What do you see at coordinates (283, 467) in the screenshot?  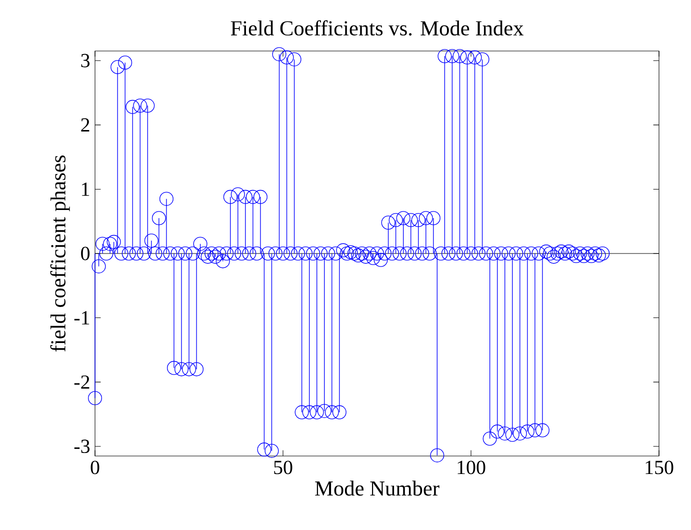 I see `x-tick-label: 50` at bounding box center [283, 467].